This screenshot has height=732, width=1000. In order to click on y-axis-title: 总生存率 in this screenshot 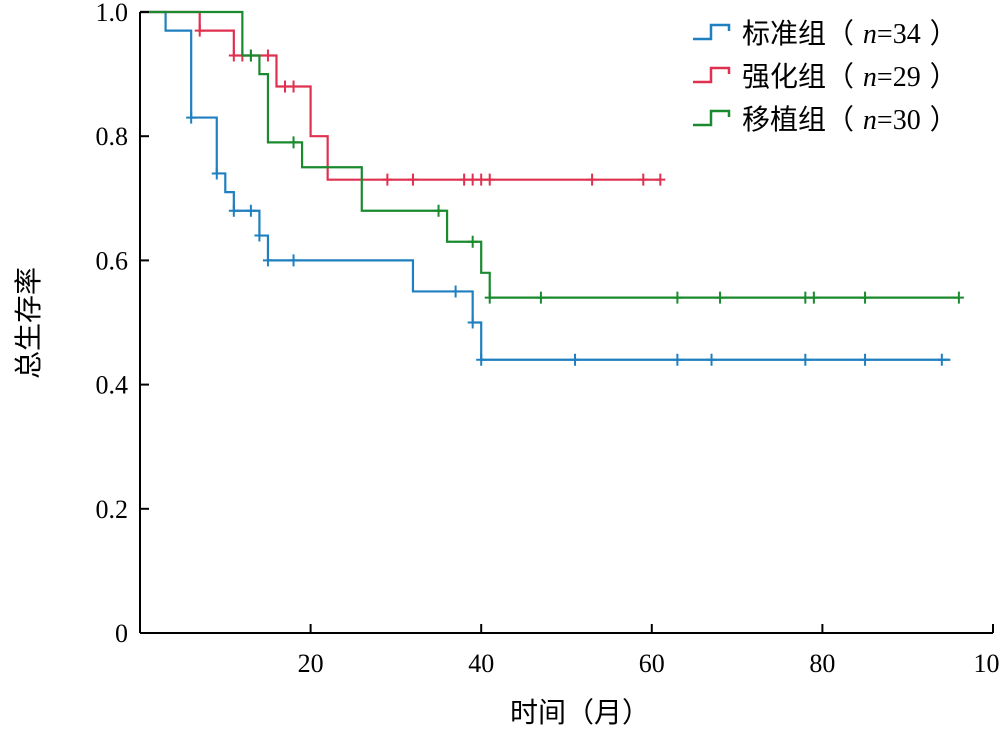, I will do `click(28, 323)`.